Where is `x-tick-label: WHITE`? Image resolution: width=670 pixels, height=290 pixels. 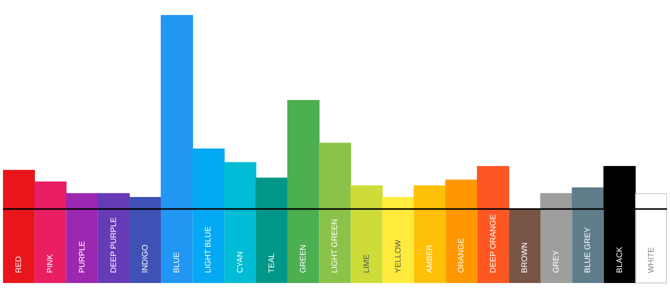 x-tick-label: WHITE is located at coordinates (651, 260).